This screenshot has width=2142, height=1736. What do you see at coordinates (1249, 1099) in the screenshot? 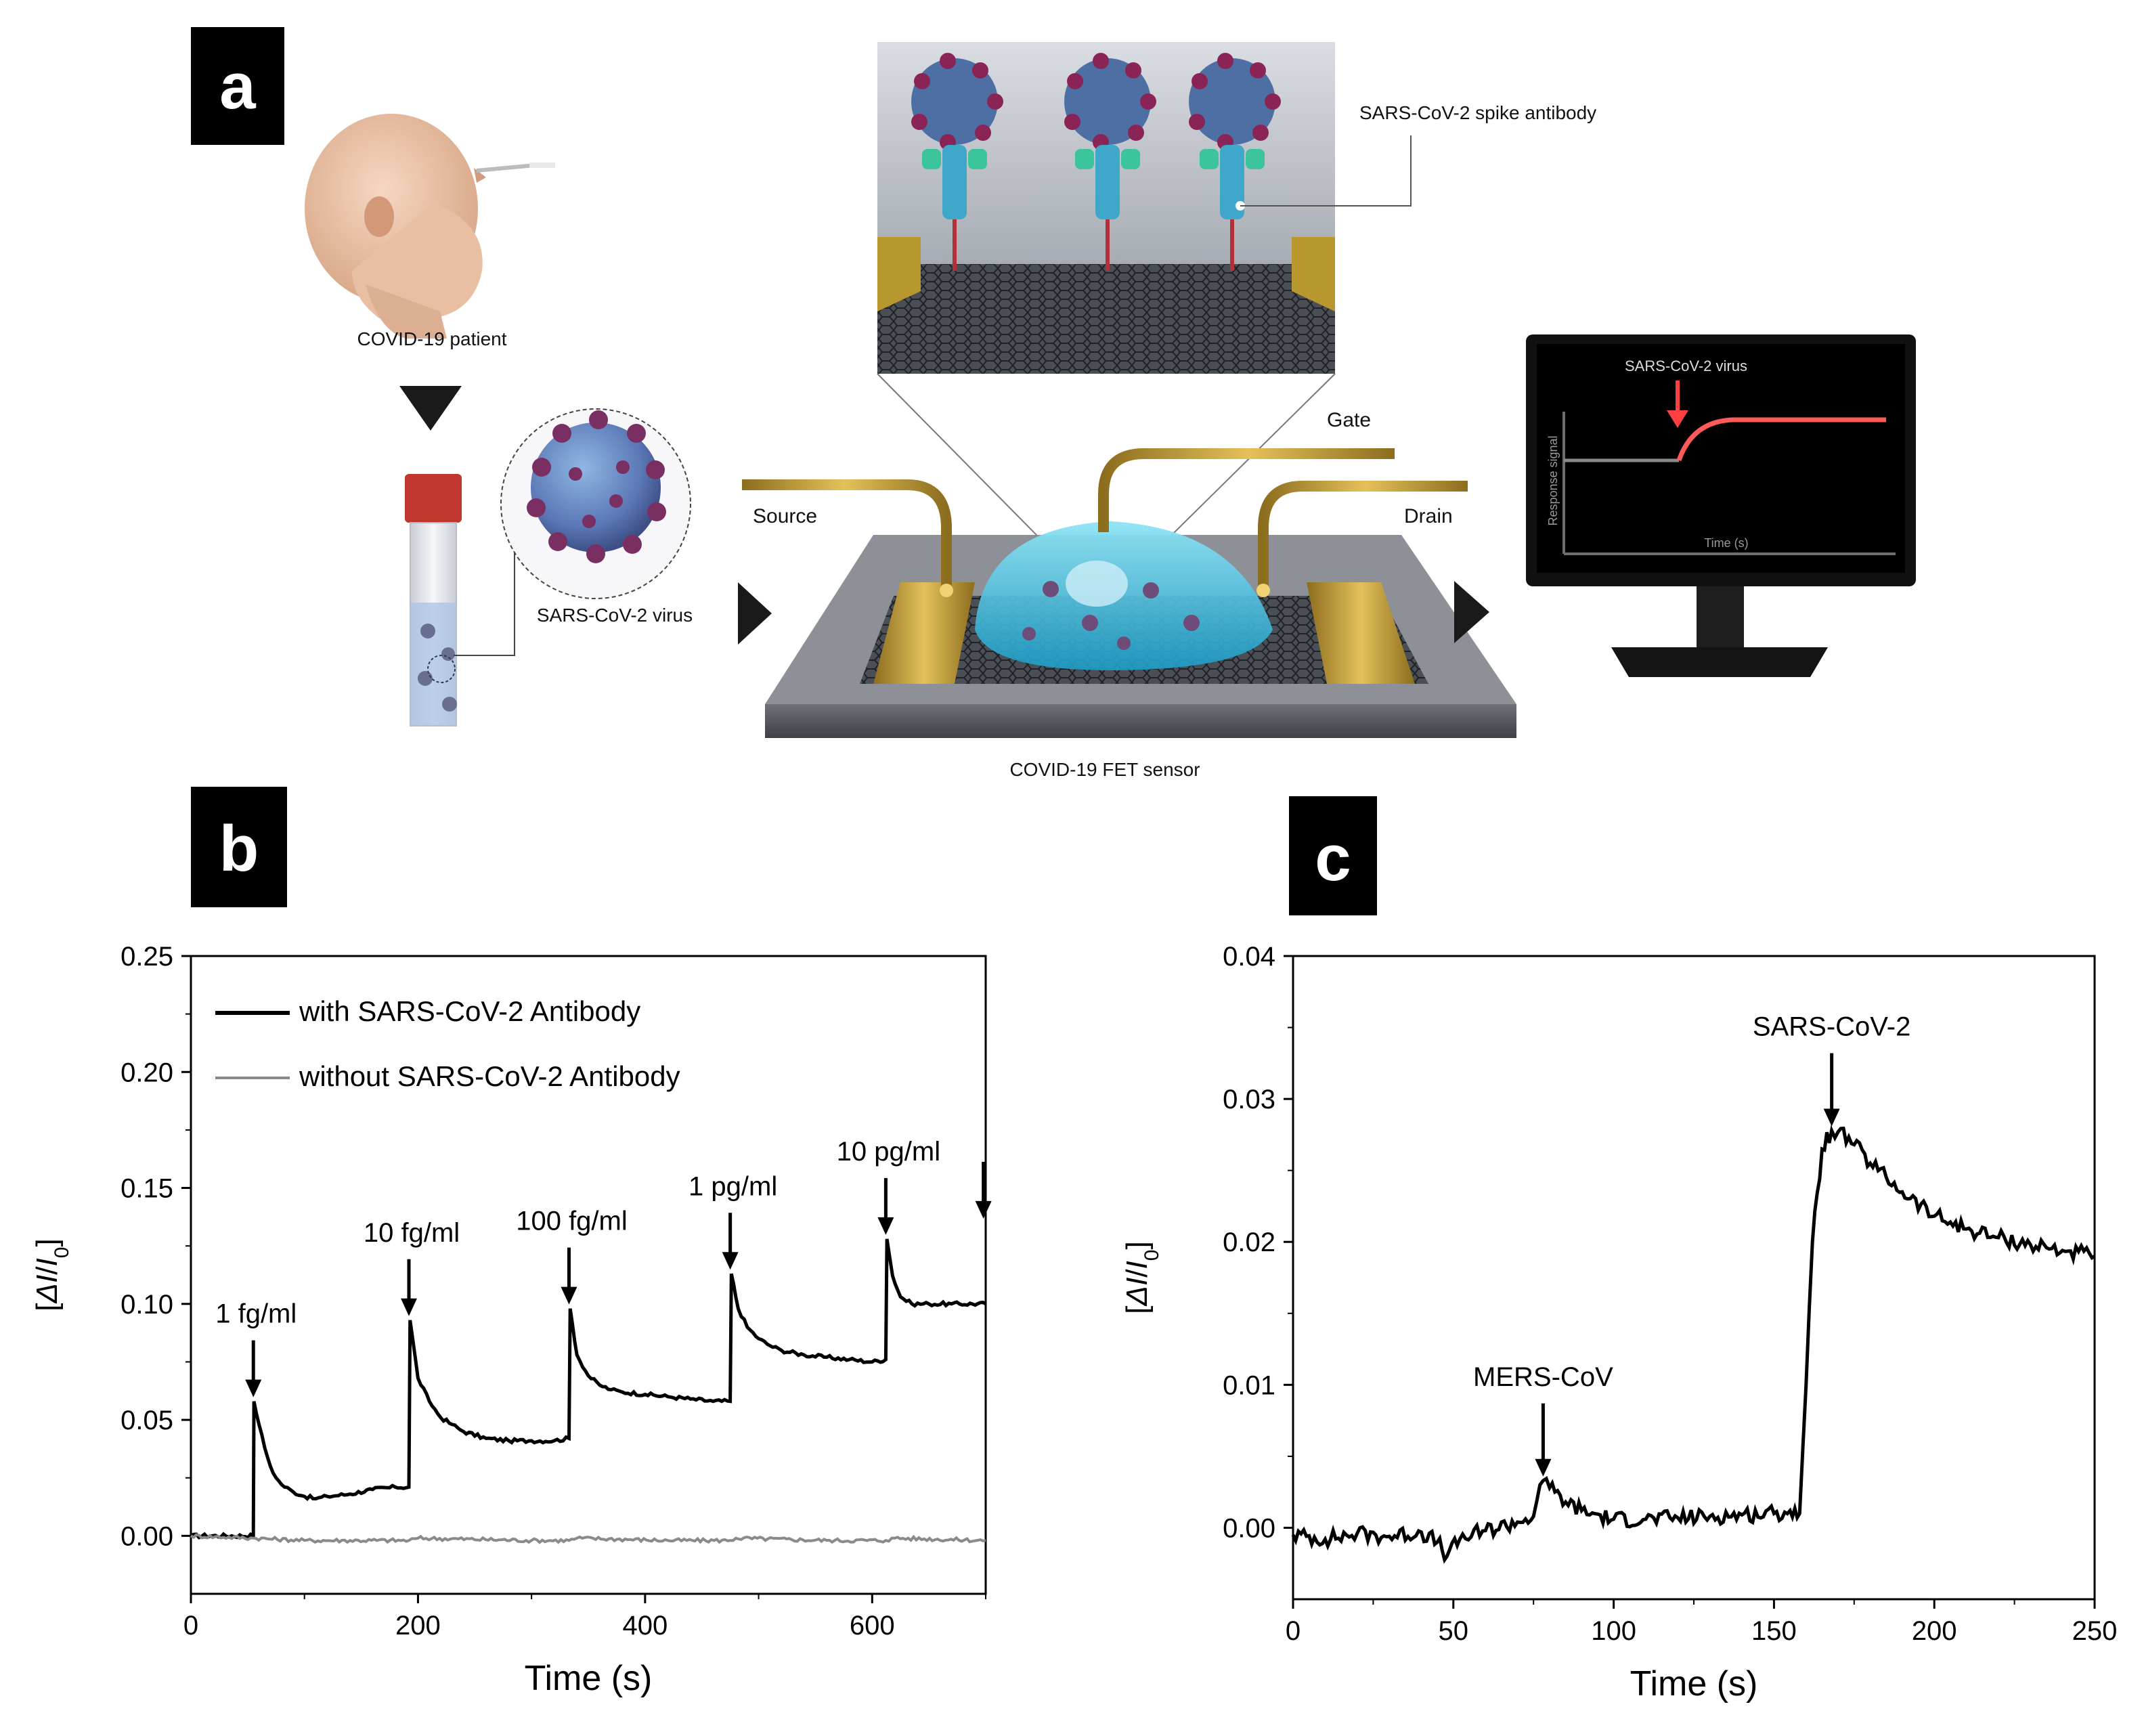
I see `y-tick-label: 0.03` at bounding box center [1249, 1099].